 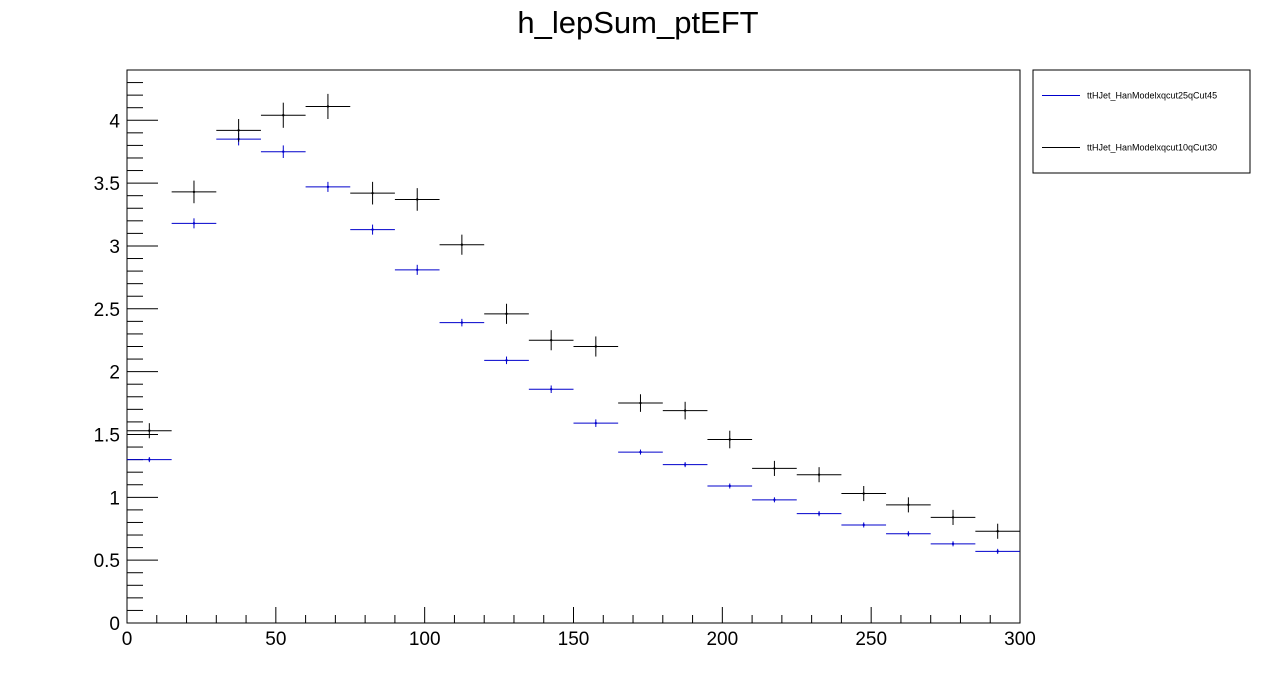 I want to click on chart-title: h_lepSum_ptEFT, so click(x=637, y=22).